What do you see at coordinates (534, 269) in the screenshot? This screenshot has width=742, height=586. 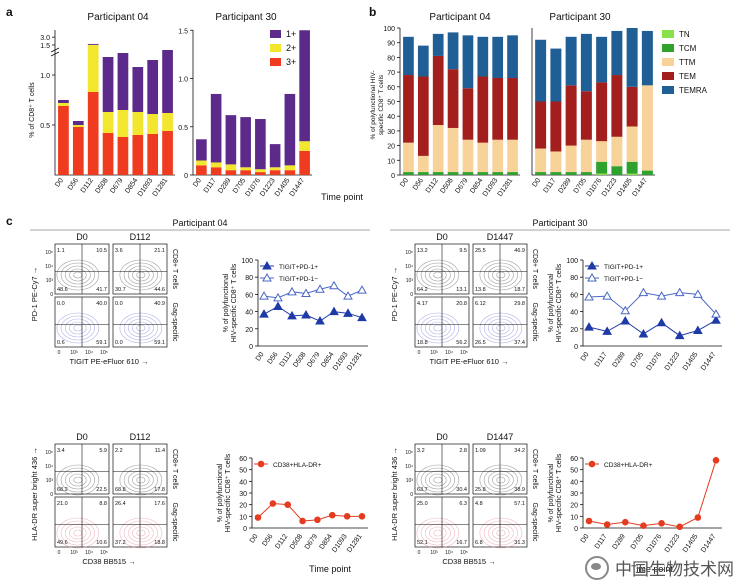 I see `flow-rowlabel-p30_top-0: CD8+ T cells` at bounding box center [534, 269].